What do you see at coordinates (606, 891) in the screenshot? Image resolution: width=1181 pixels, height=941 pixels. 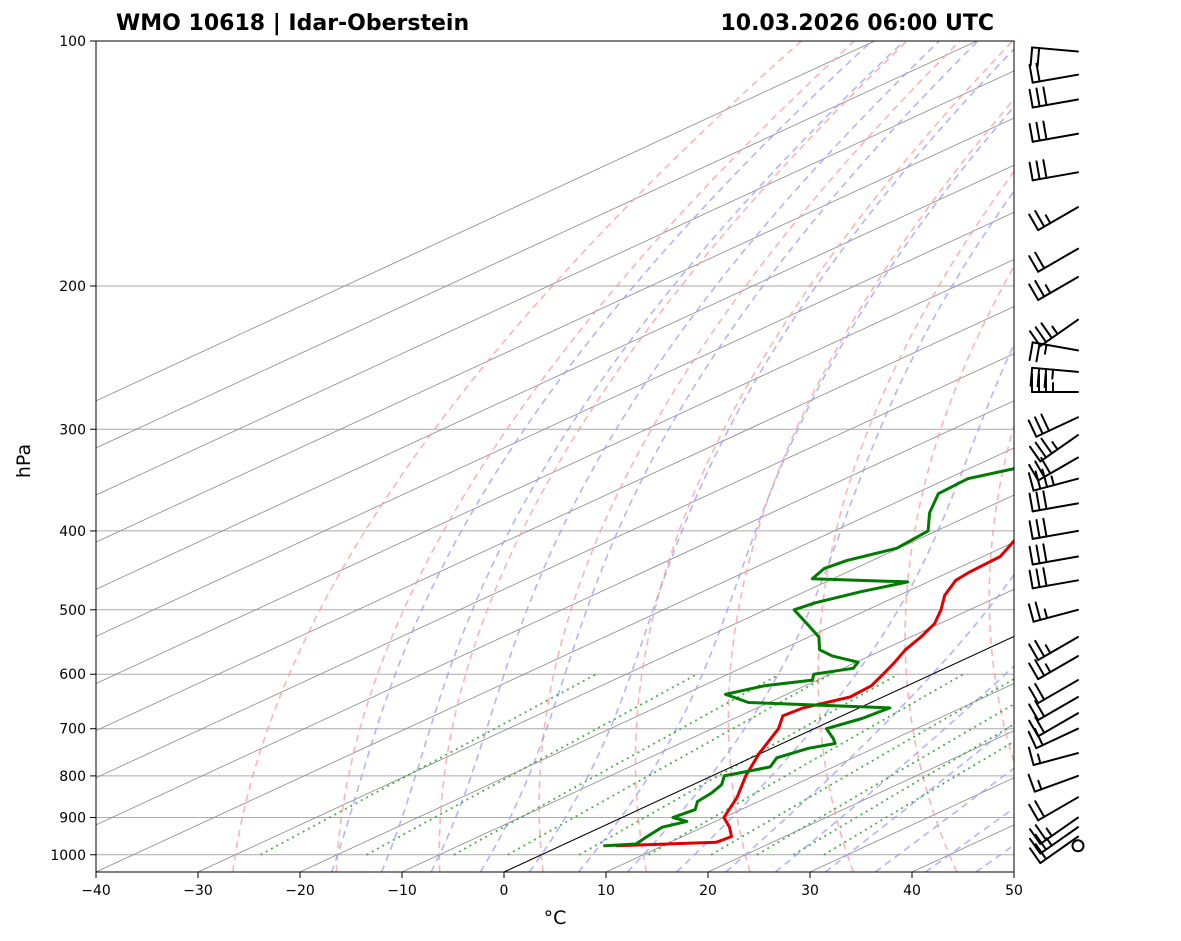 I see `x-tick-label: 10` at bounding box center [606, 891].